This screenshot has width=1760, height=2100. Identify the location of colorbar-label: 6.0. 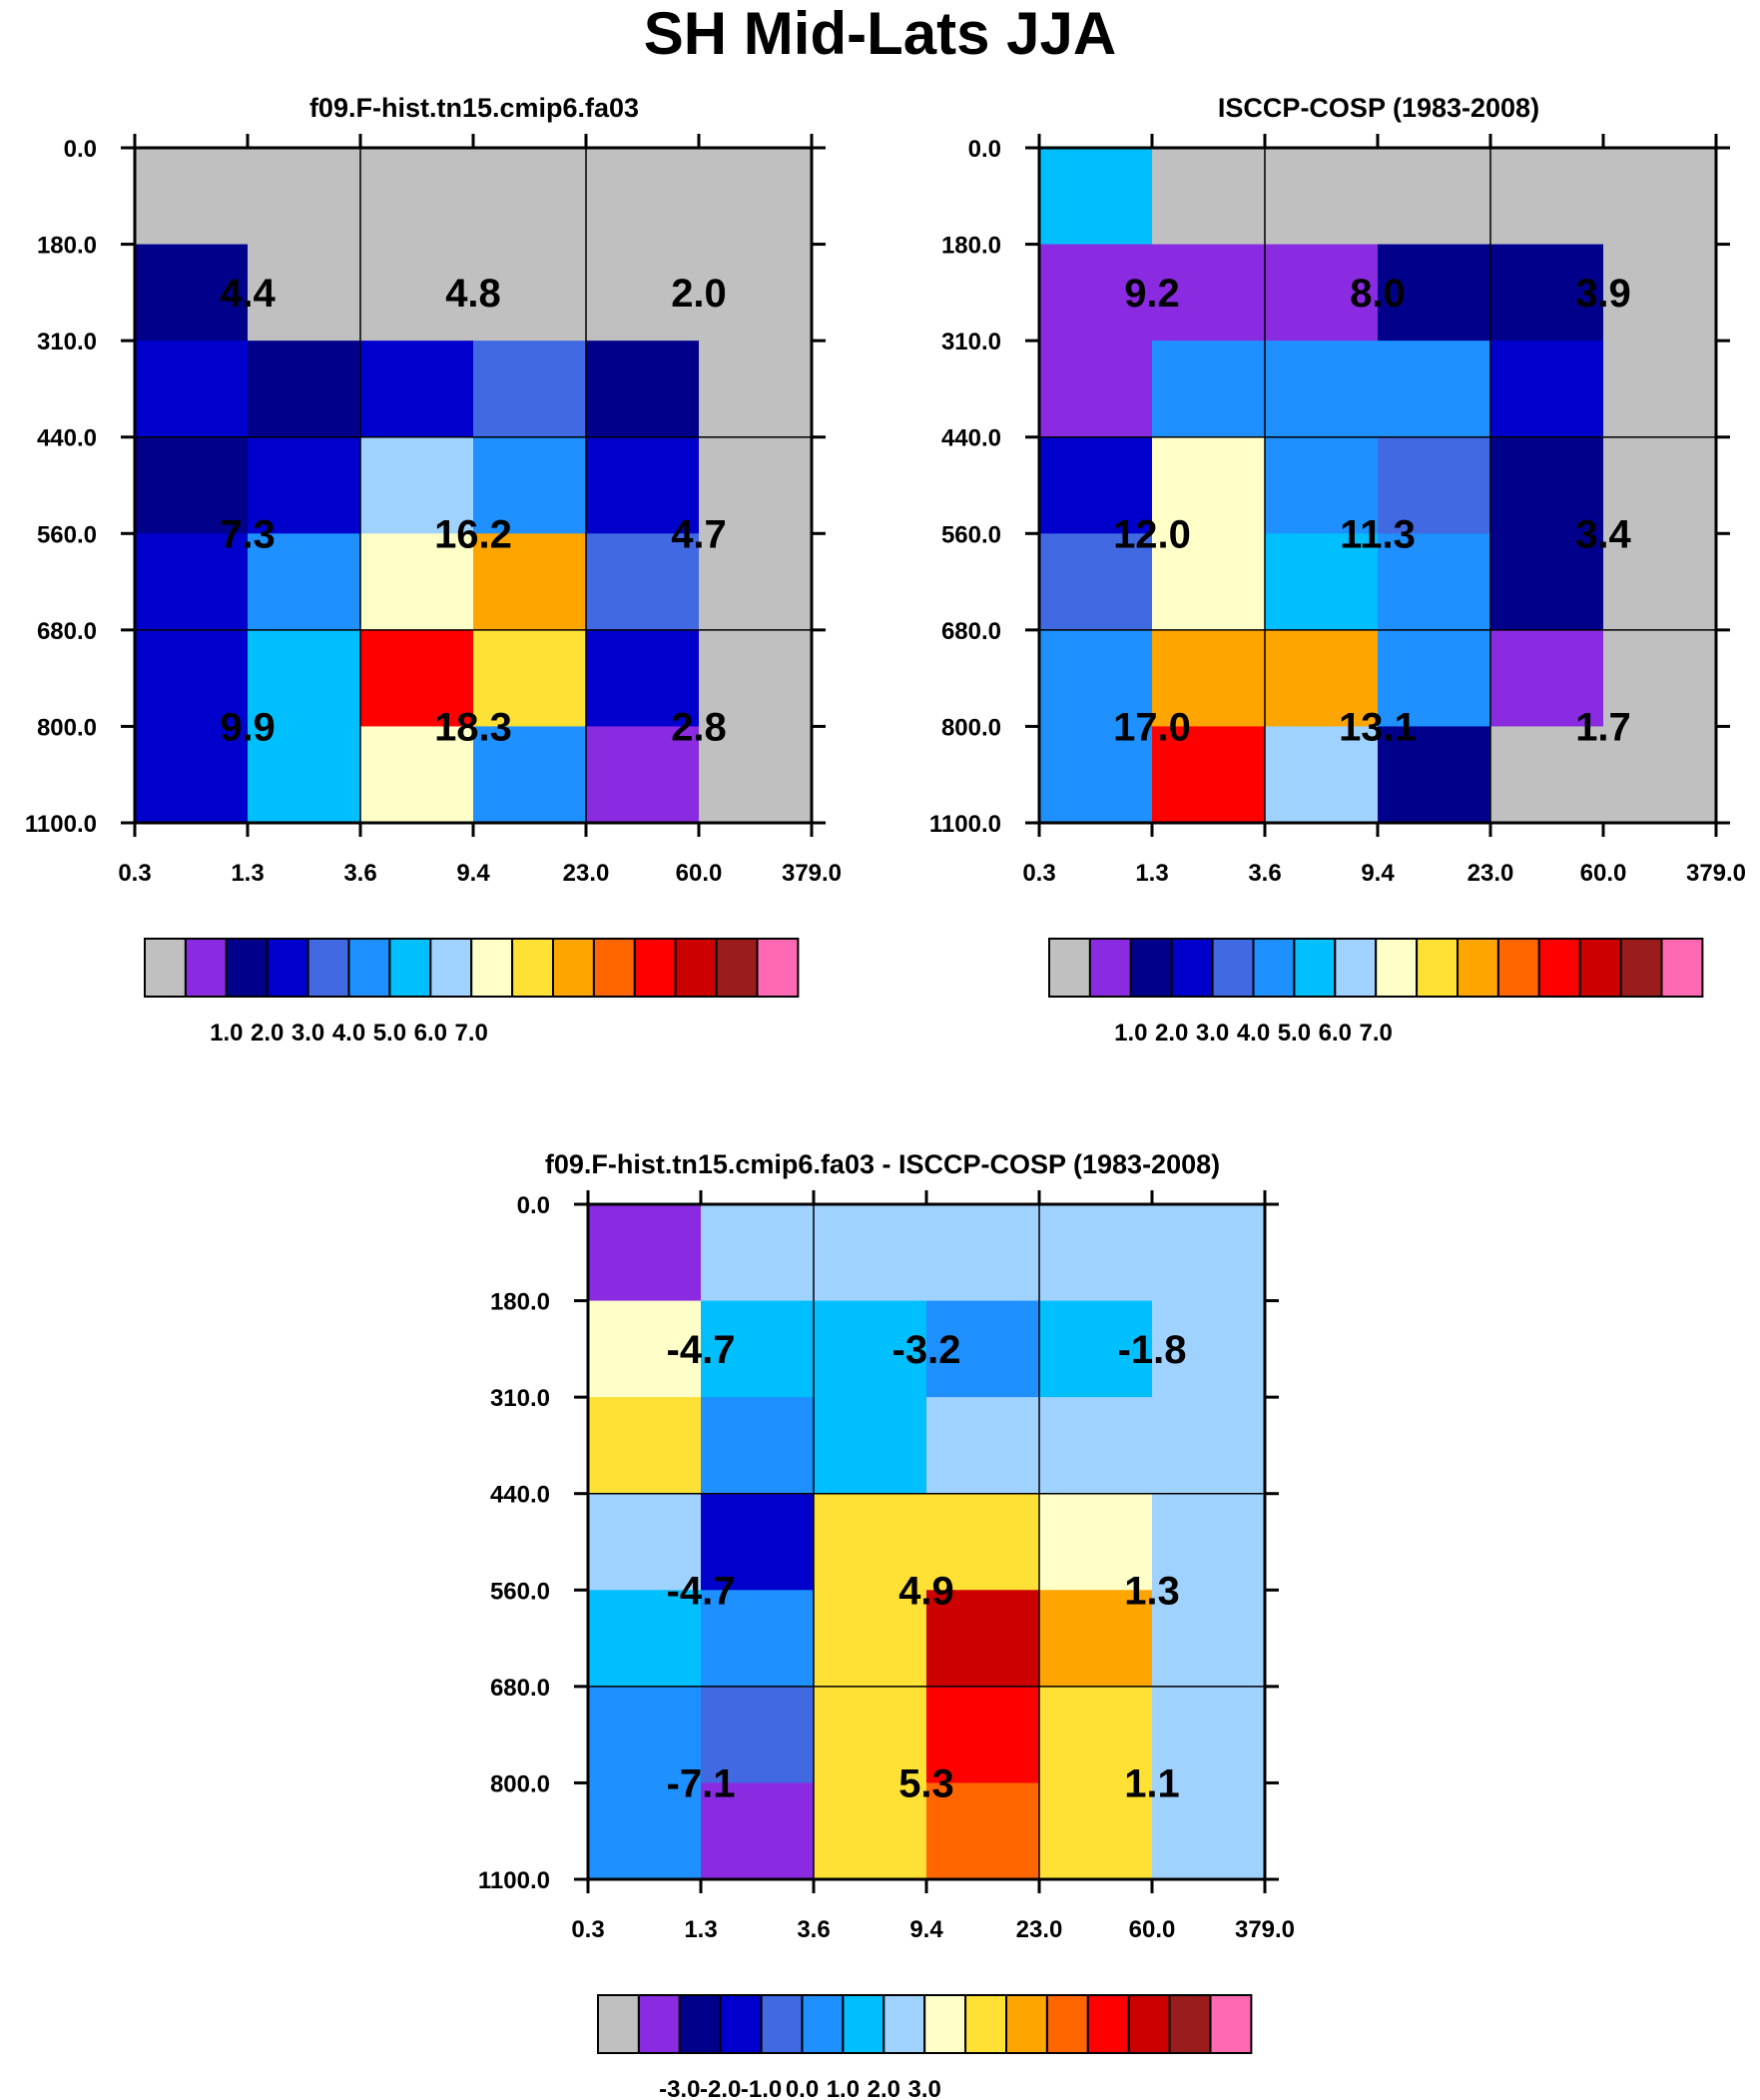
(431, 1033).